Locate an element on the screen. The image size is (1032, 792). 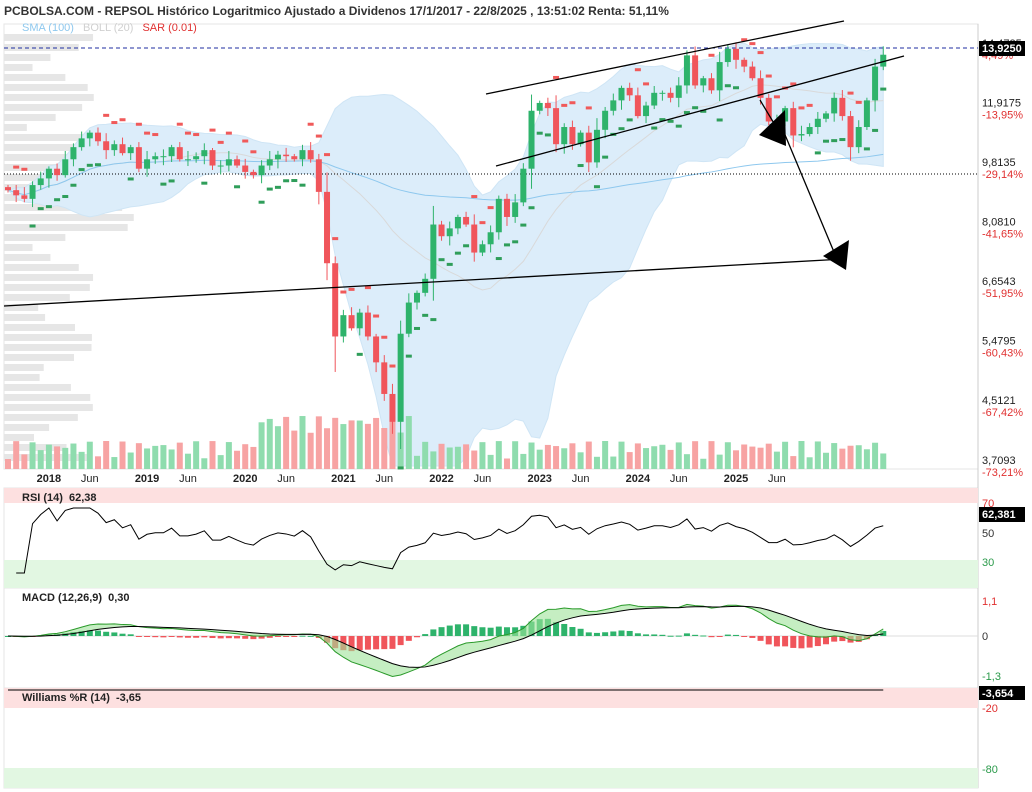
rsi-oversold-zone is located at coordinates (491, 574).